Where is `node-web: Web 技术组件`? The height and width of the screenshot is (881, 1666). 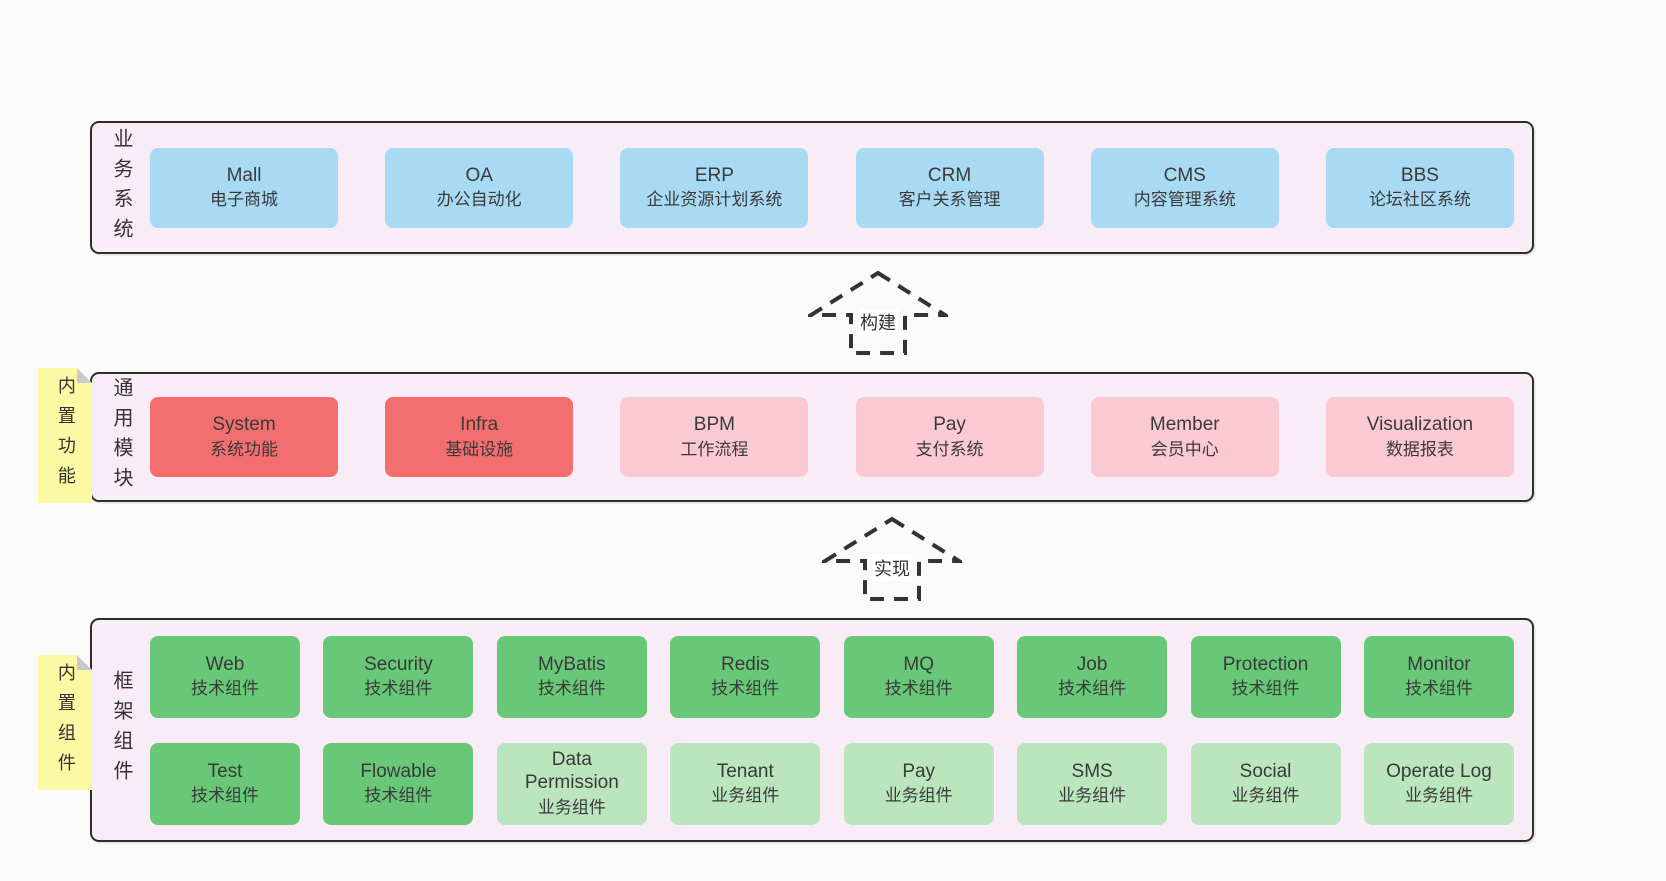 node-web: Web 技术组件 is located at coordinates (225, 676).